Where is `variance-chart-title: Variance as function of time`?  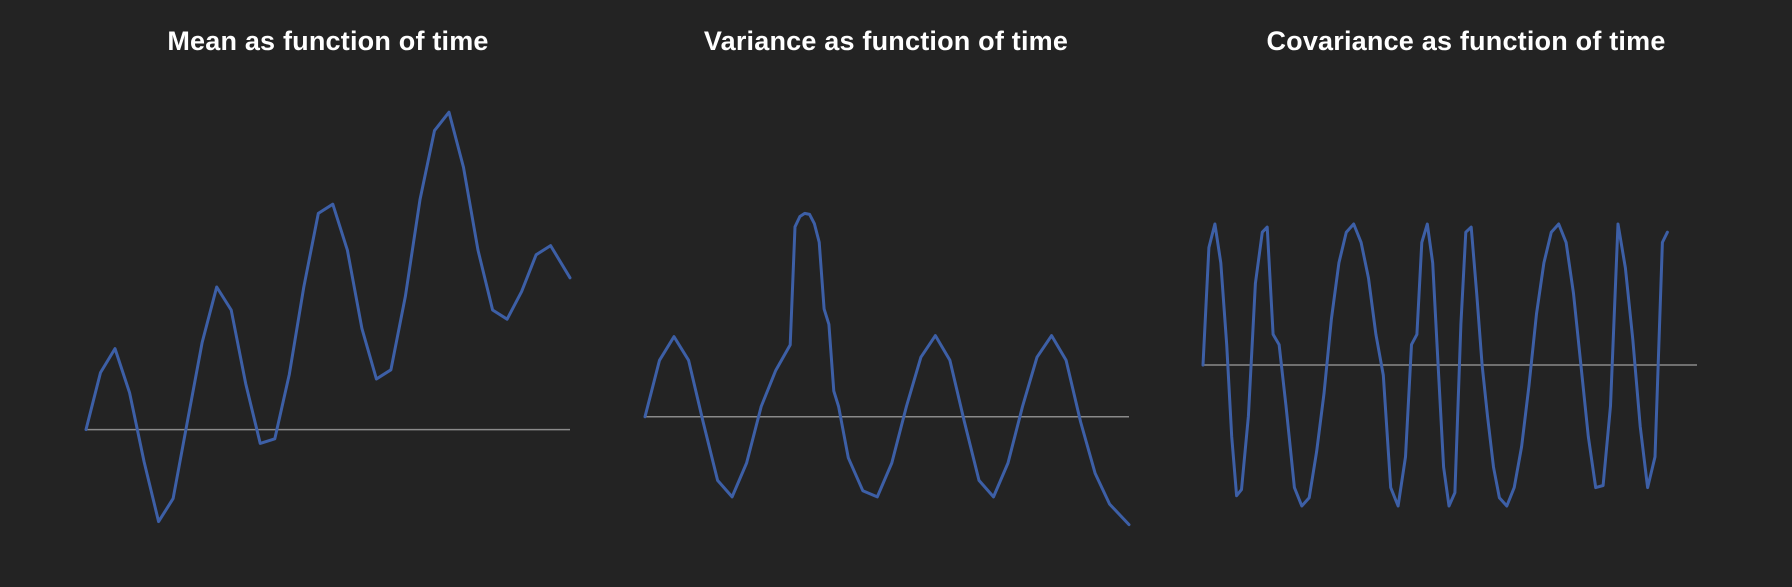 variance-chart-title: Variance as function of time is located at coordinates (886, 41).